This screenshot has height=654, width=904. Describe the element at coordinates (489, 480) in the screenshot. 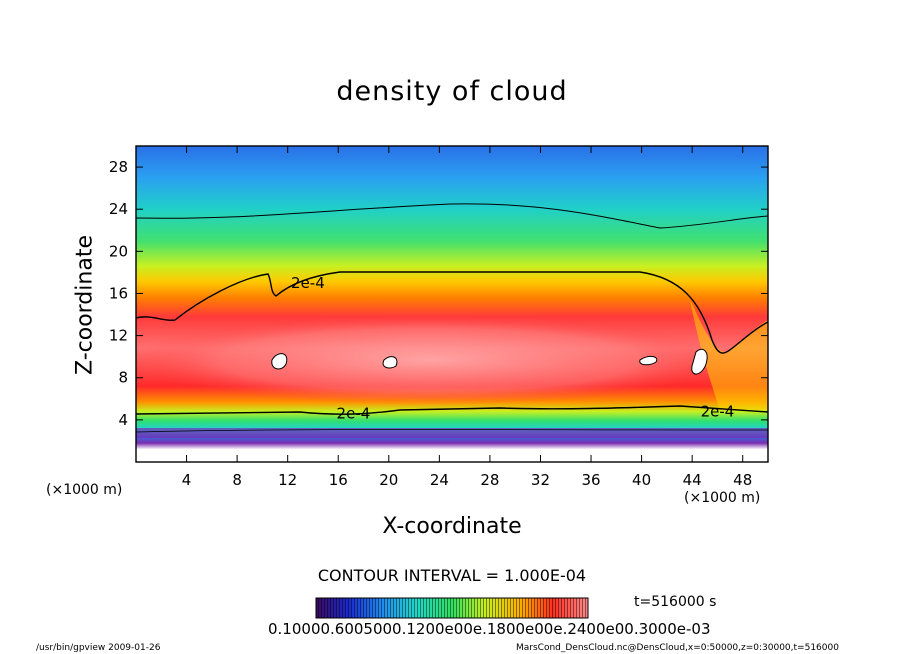

I see `x-tick-label: 28` at that location.